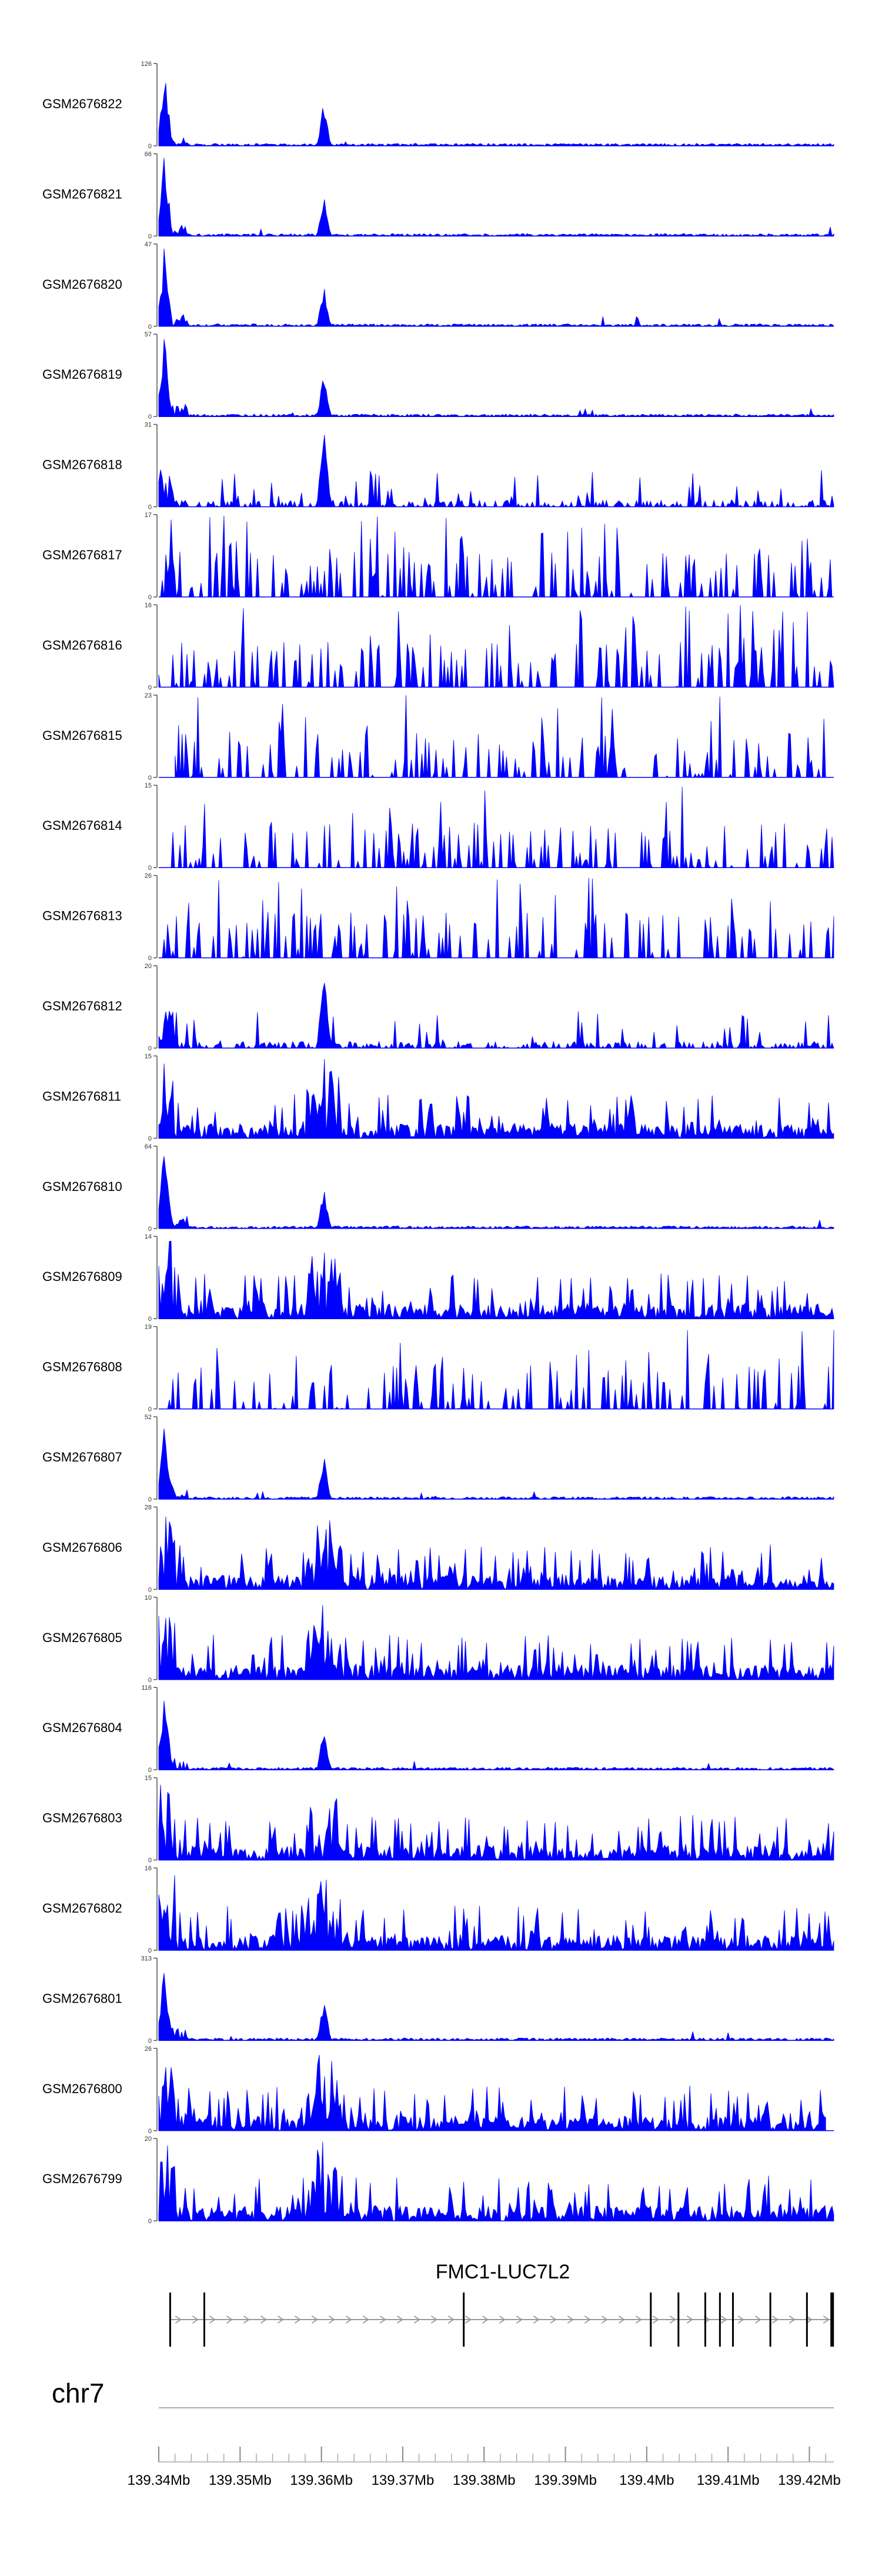 The width and height of the screenshot is (882, 2576). I want to click on track: GSM2676806 28 0, so click(438, 1548).